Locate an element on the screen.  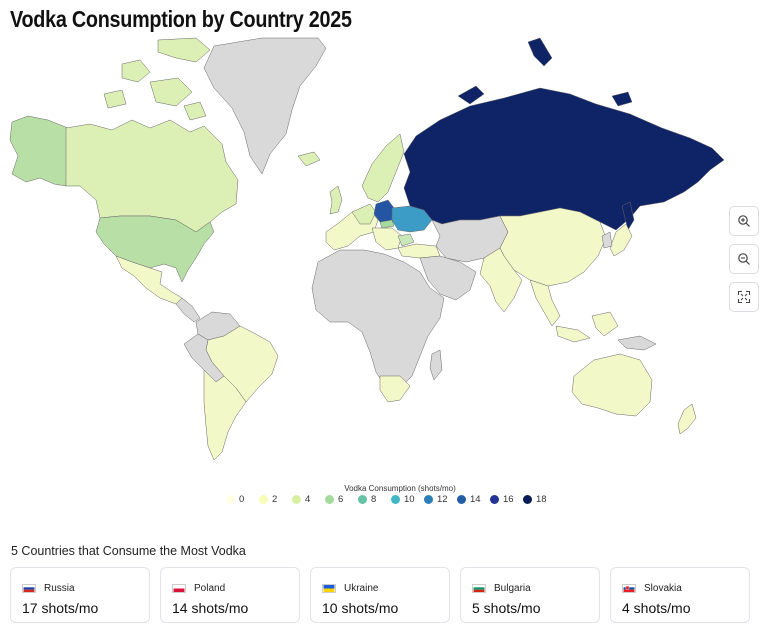
legend-item: 14 is located at coordinates (473, 499).